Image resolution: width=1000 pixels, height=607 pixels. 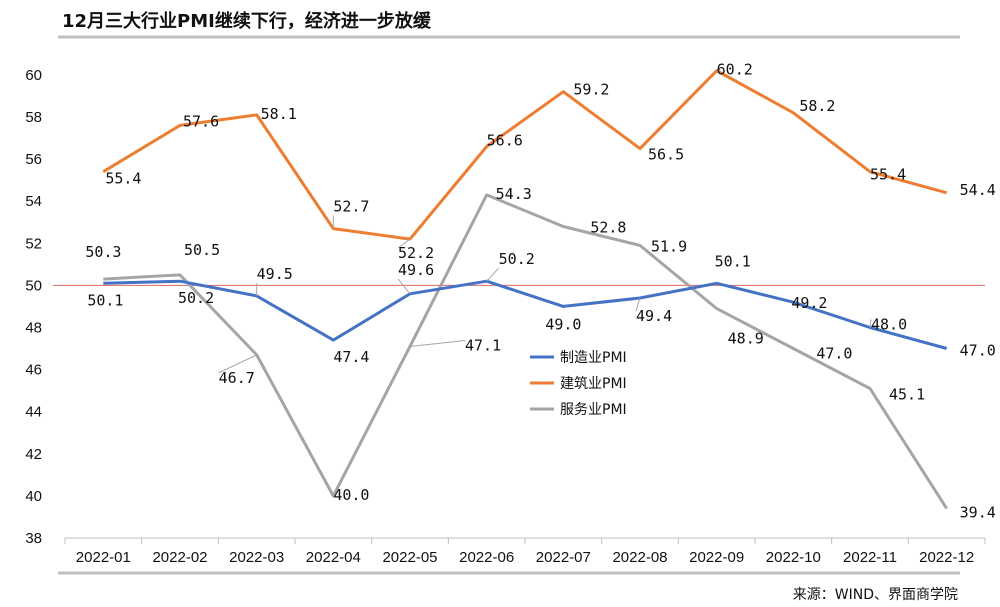 I want to click on y-tick-label: 46, so click(x=33, y=370).